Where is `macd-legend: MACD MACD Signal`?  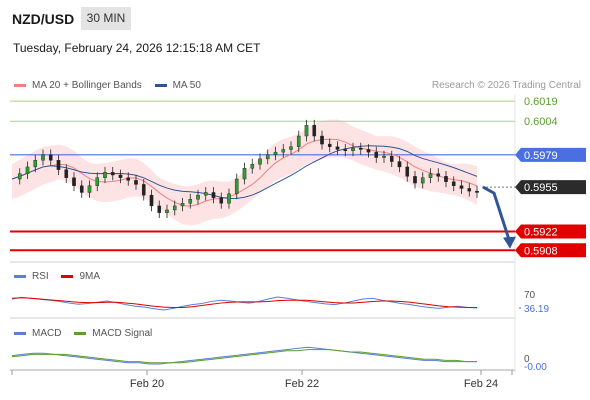 macd-legend: MACD MACD Signal is located at coordinates (83, 333).